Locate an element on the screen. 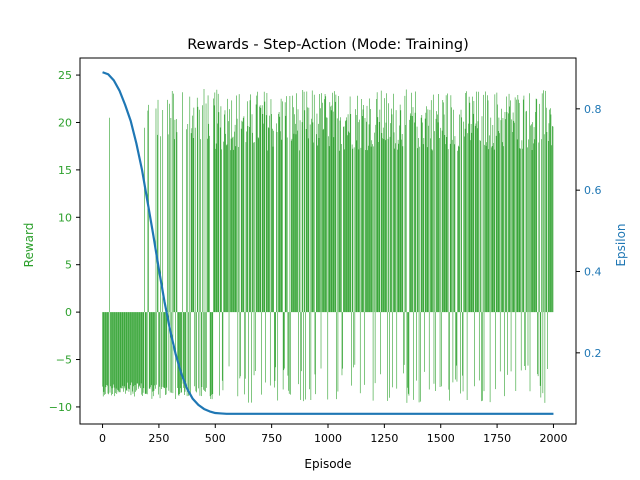  y-left-axis-ticks: −10 −5 0 5 10 15 20 25 is located at coordinates (64, 241).